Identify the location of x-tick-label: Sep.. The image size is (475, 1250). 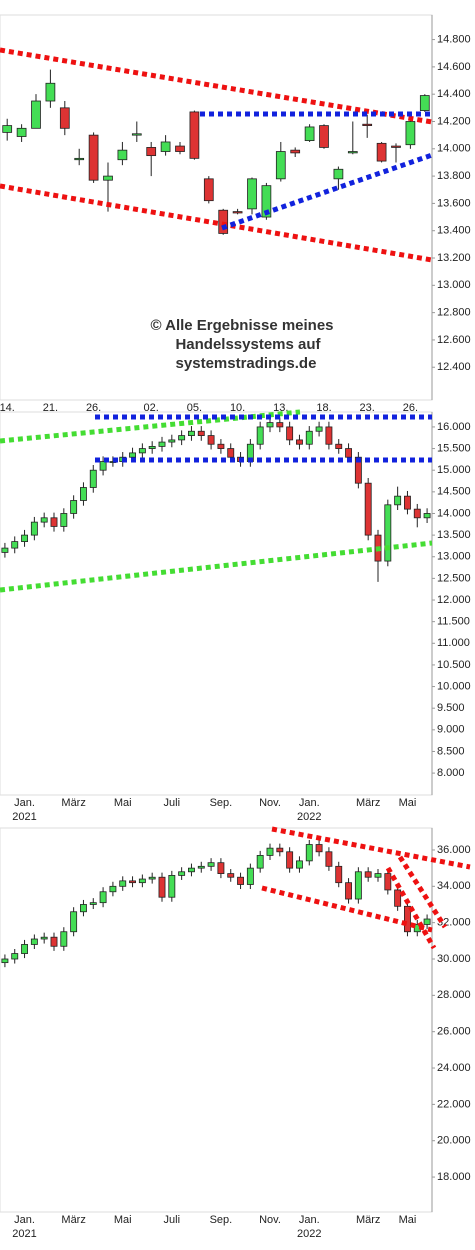
(221, 1220).